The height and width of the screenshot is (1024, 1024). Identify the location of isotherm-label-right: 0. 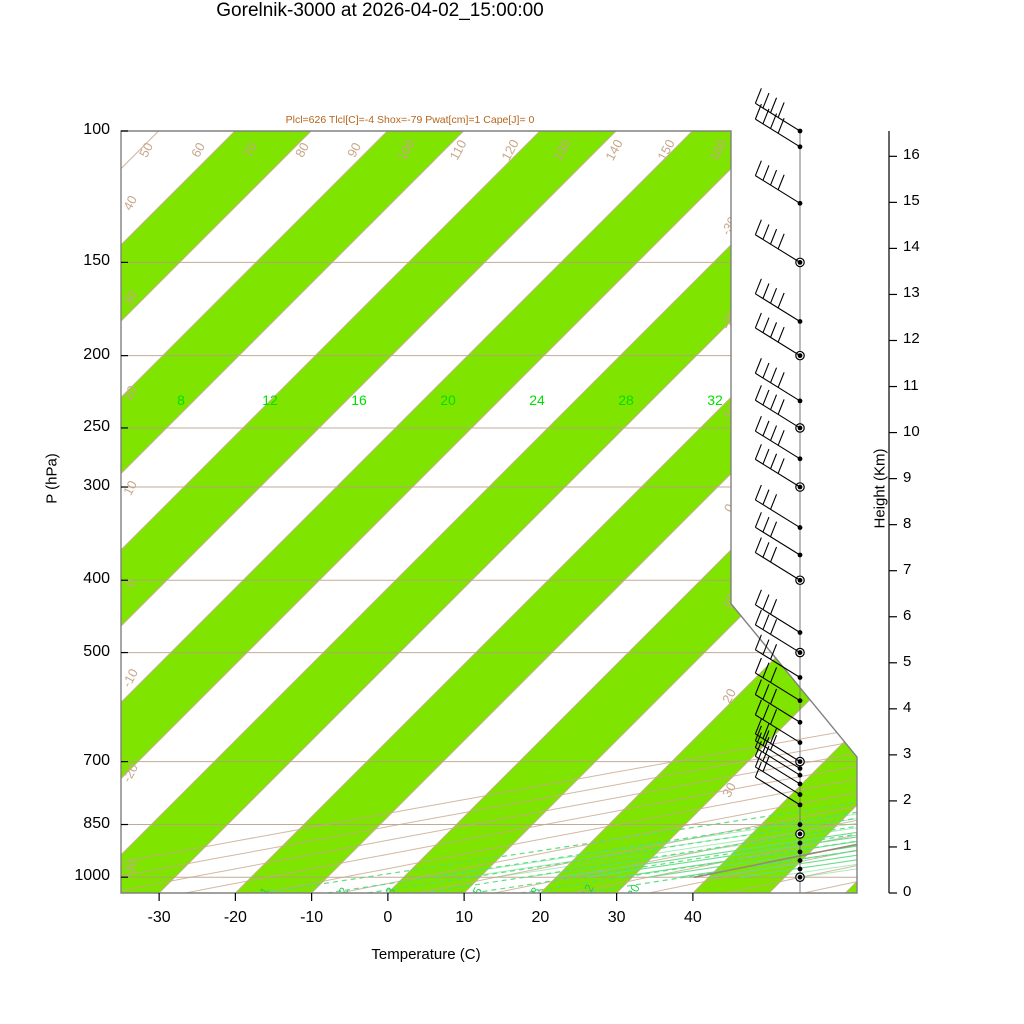
(729, 507).